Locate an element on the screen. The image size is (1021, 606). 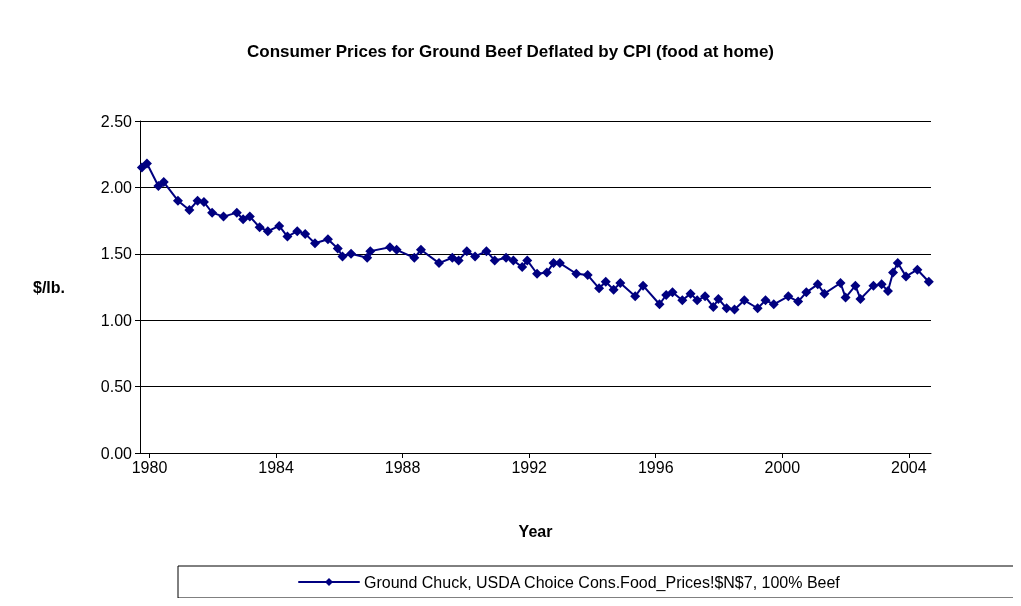
y-tick-label: 2.50 is located at coordinates (116, 121).